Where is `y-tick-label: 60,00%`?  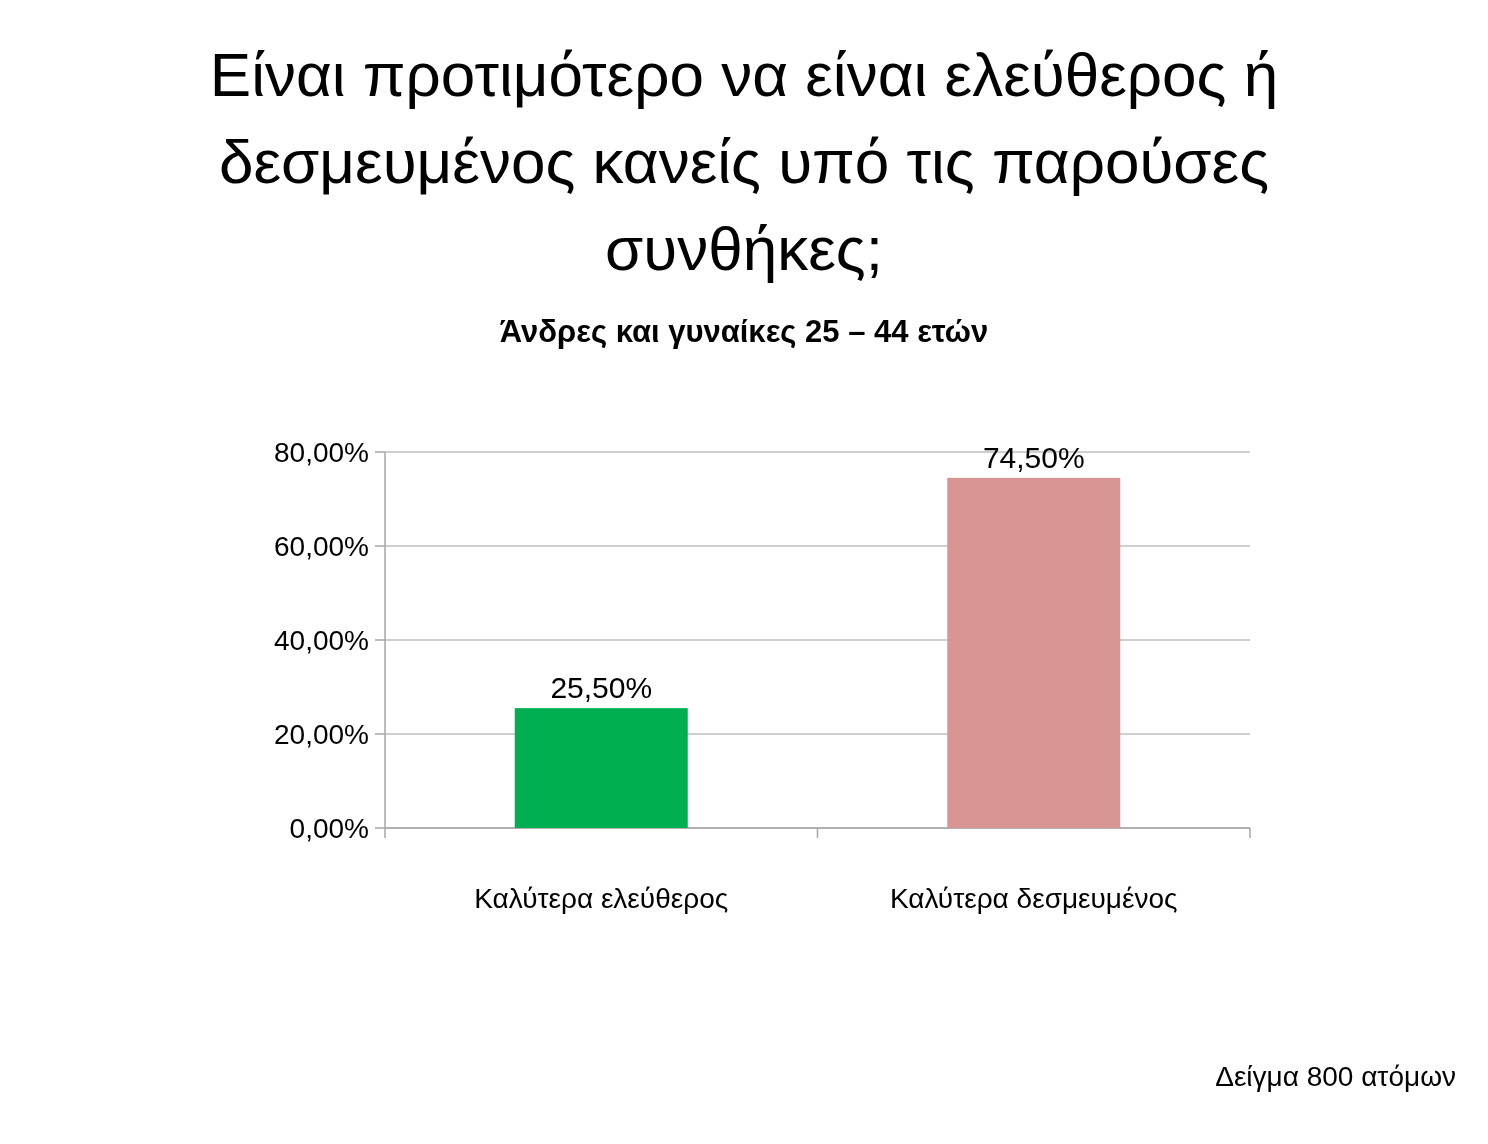 y-tick-label: 60,00% is located at coordinates (321, 546).